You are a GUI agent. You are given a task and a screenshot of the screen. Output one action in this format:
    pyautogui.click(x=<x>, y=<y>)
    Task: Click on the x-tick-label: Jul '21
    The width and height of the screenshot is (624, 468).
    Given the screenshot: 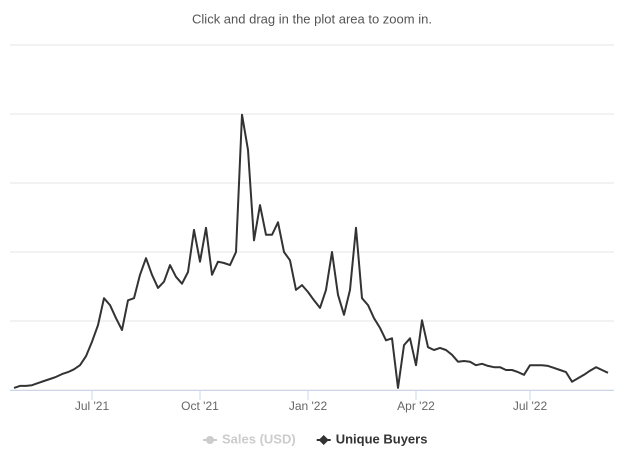 What is the action you would take?
    pyautogui.click(x=92, y=406)
    